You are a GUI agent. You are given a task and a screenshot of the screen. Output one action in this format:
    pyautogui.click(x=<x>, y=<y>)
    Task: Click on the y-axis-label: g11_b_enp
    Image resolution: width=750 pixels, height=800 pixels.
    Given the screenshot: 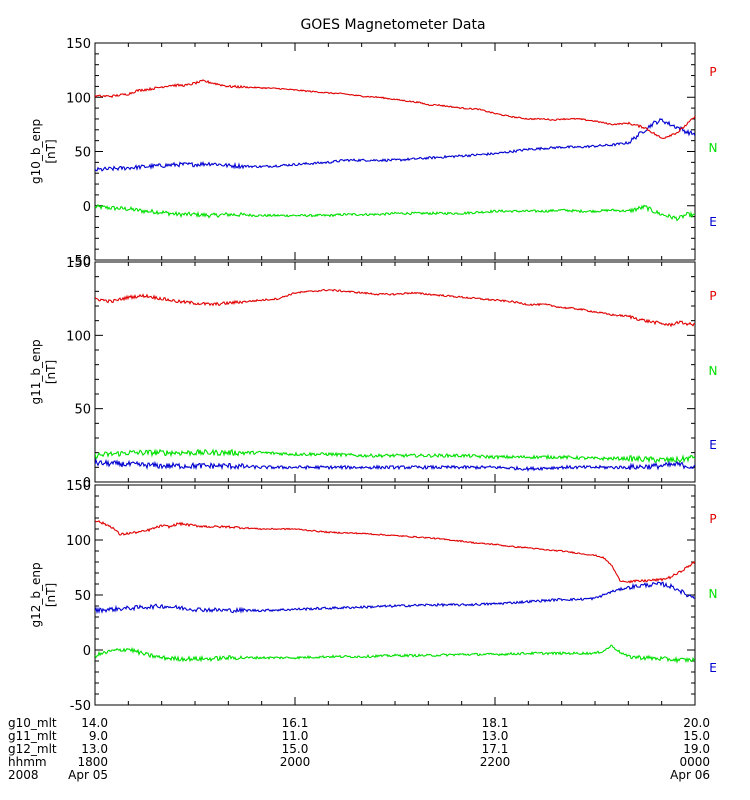 What is the action you would take?
    pyautogui.click(x=36, y=371)
    